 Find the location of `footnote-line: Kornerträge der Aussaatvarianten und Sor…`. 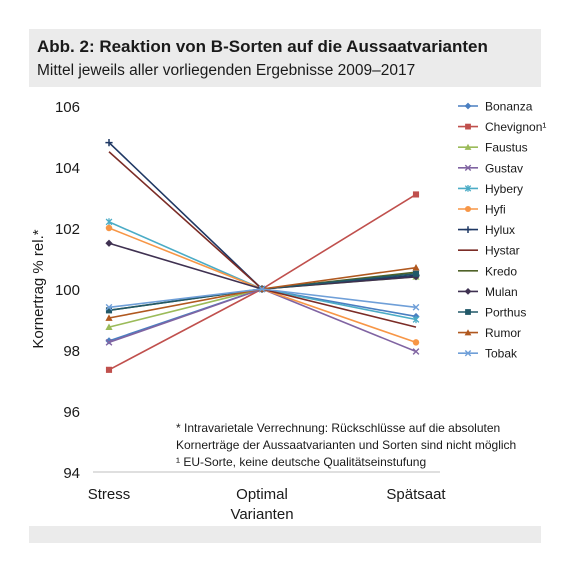

footnote-line: Kornerträge der Aussaatvarianten und Sor… is located at coordinates (346, 445).